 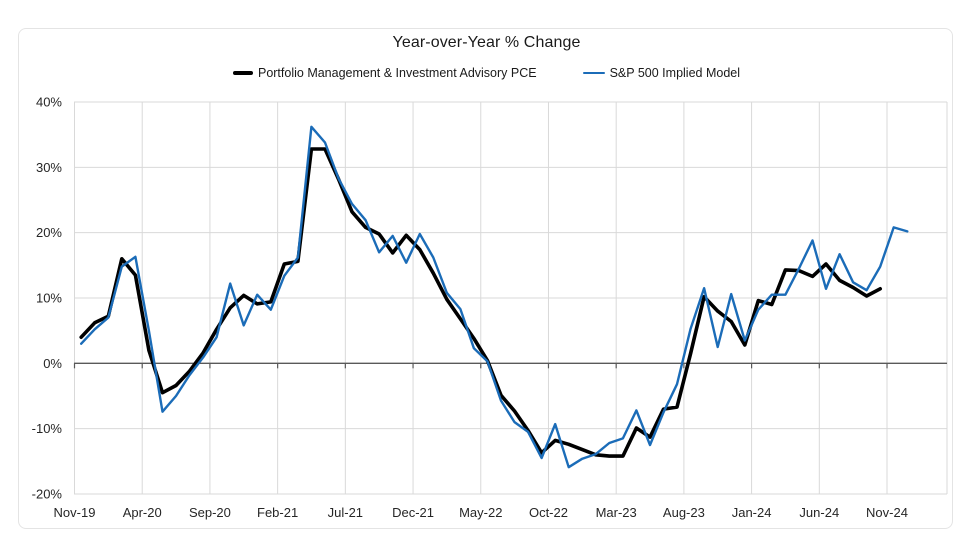 What do you see at coordinates (47, 493) in the screenshot?
I see `y-tick-label: -20%` at bounding box center [47, 493].